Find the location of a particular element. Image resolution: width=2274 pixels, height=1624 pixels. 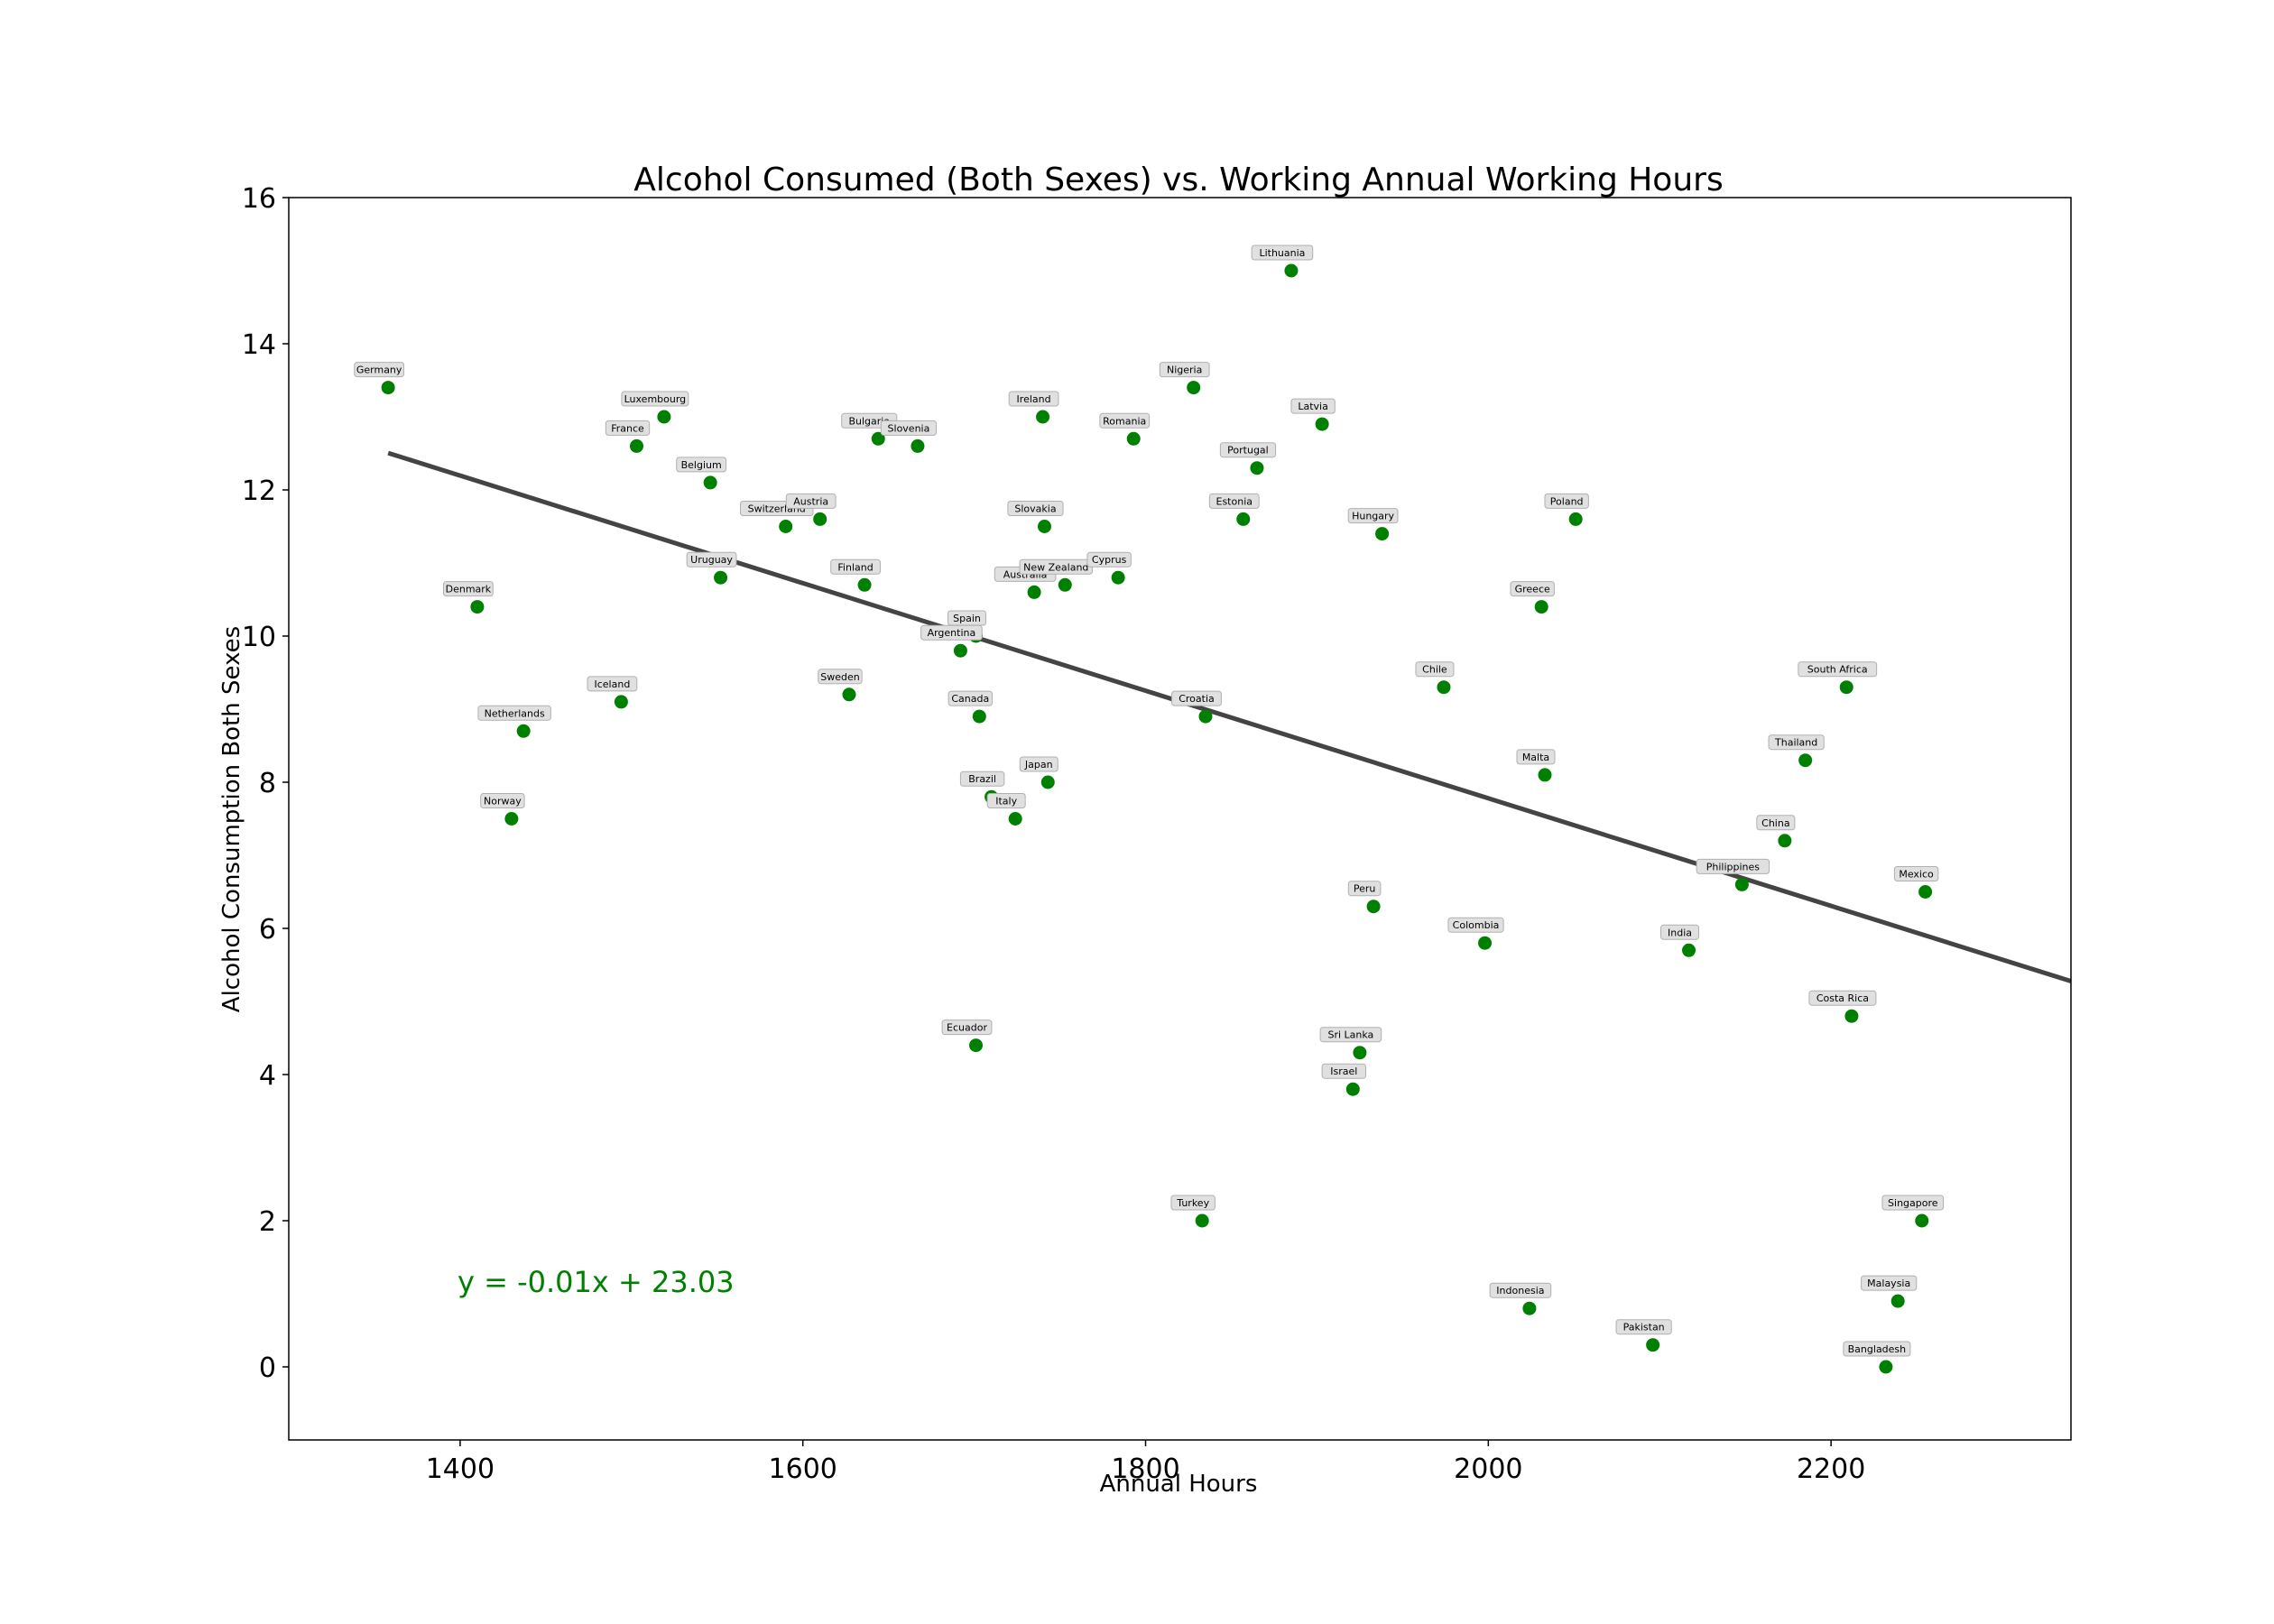

data-point: Bangladesh is located at coordinates (1877, 1357).